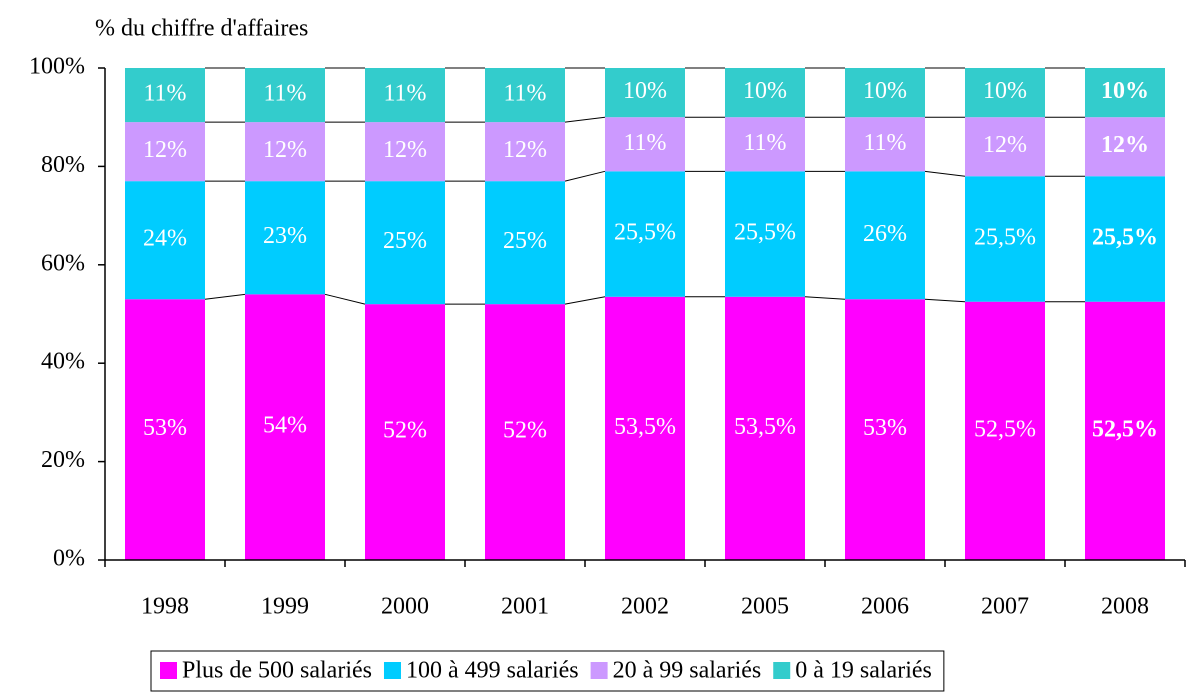  I want to click on value-label: 26%, so click(885, 234).